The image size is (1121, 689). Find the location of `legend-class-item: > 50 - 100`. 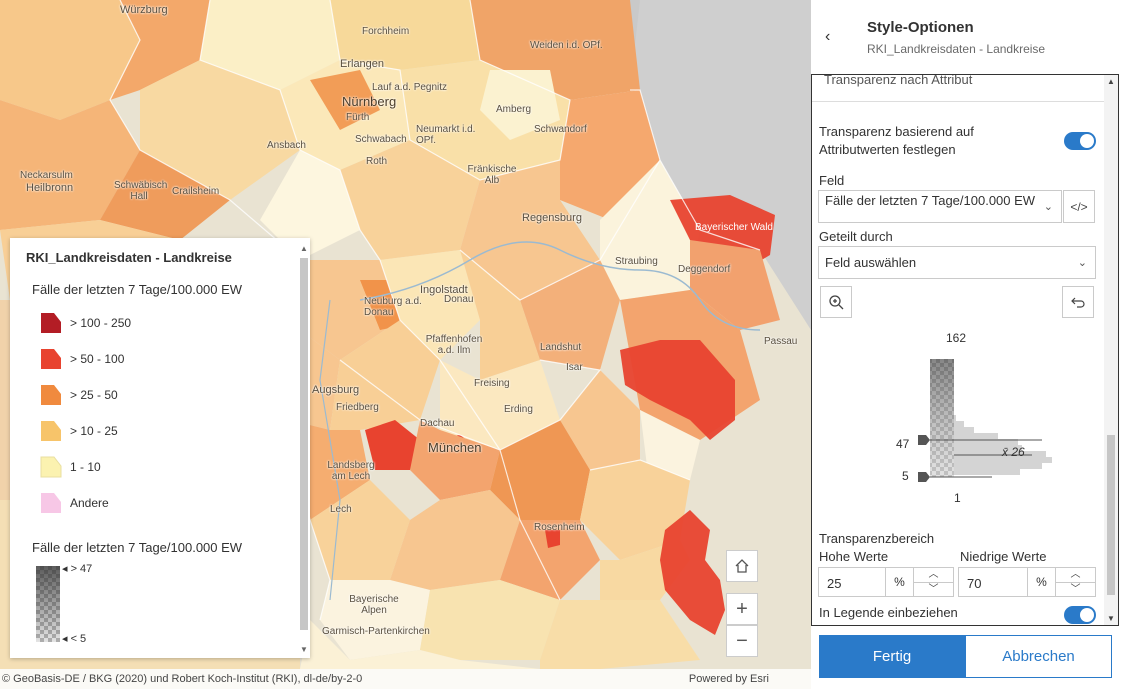

legend-class-item: > 50 - 100 is located at coordinates (82, 359).